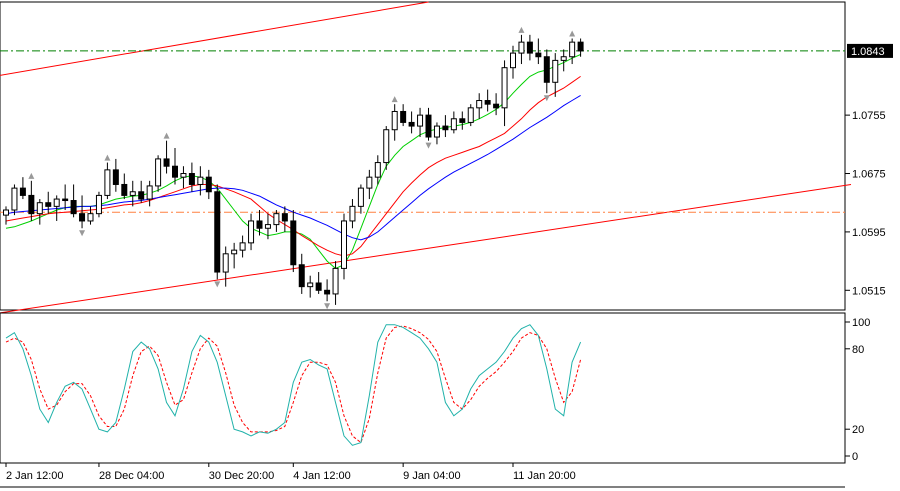  What do you see at coordinates (869, 175) in the screenshot?
I see `price-tick-label: 1.0675` at bounding box center [869, 175].